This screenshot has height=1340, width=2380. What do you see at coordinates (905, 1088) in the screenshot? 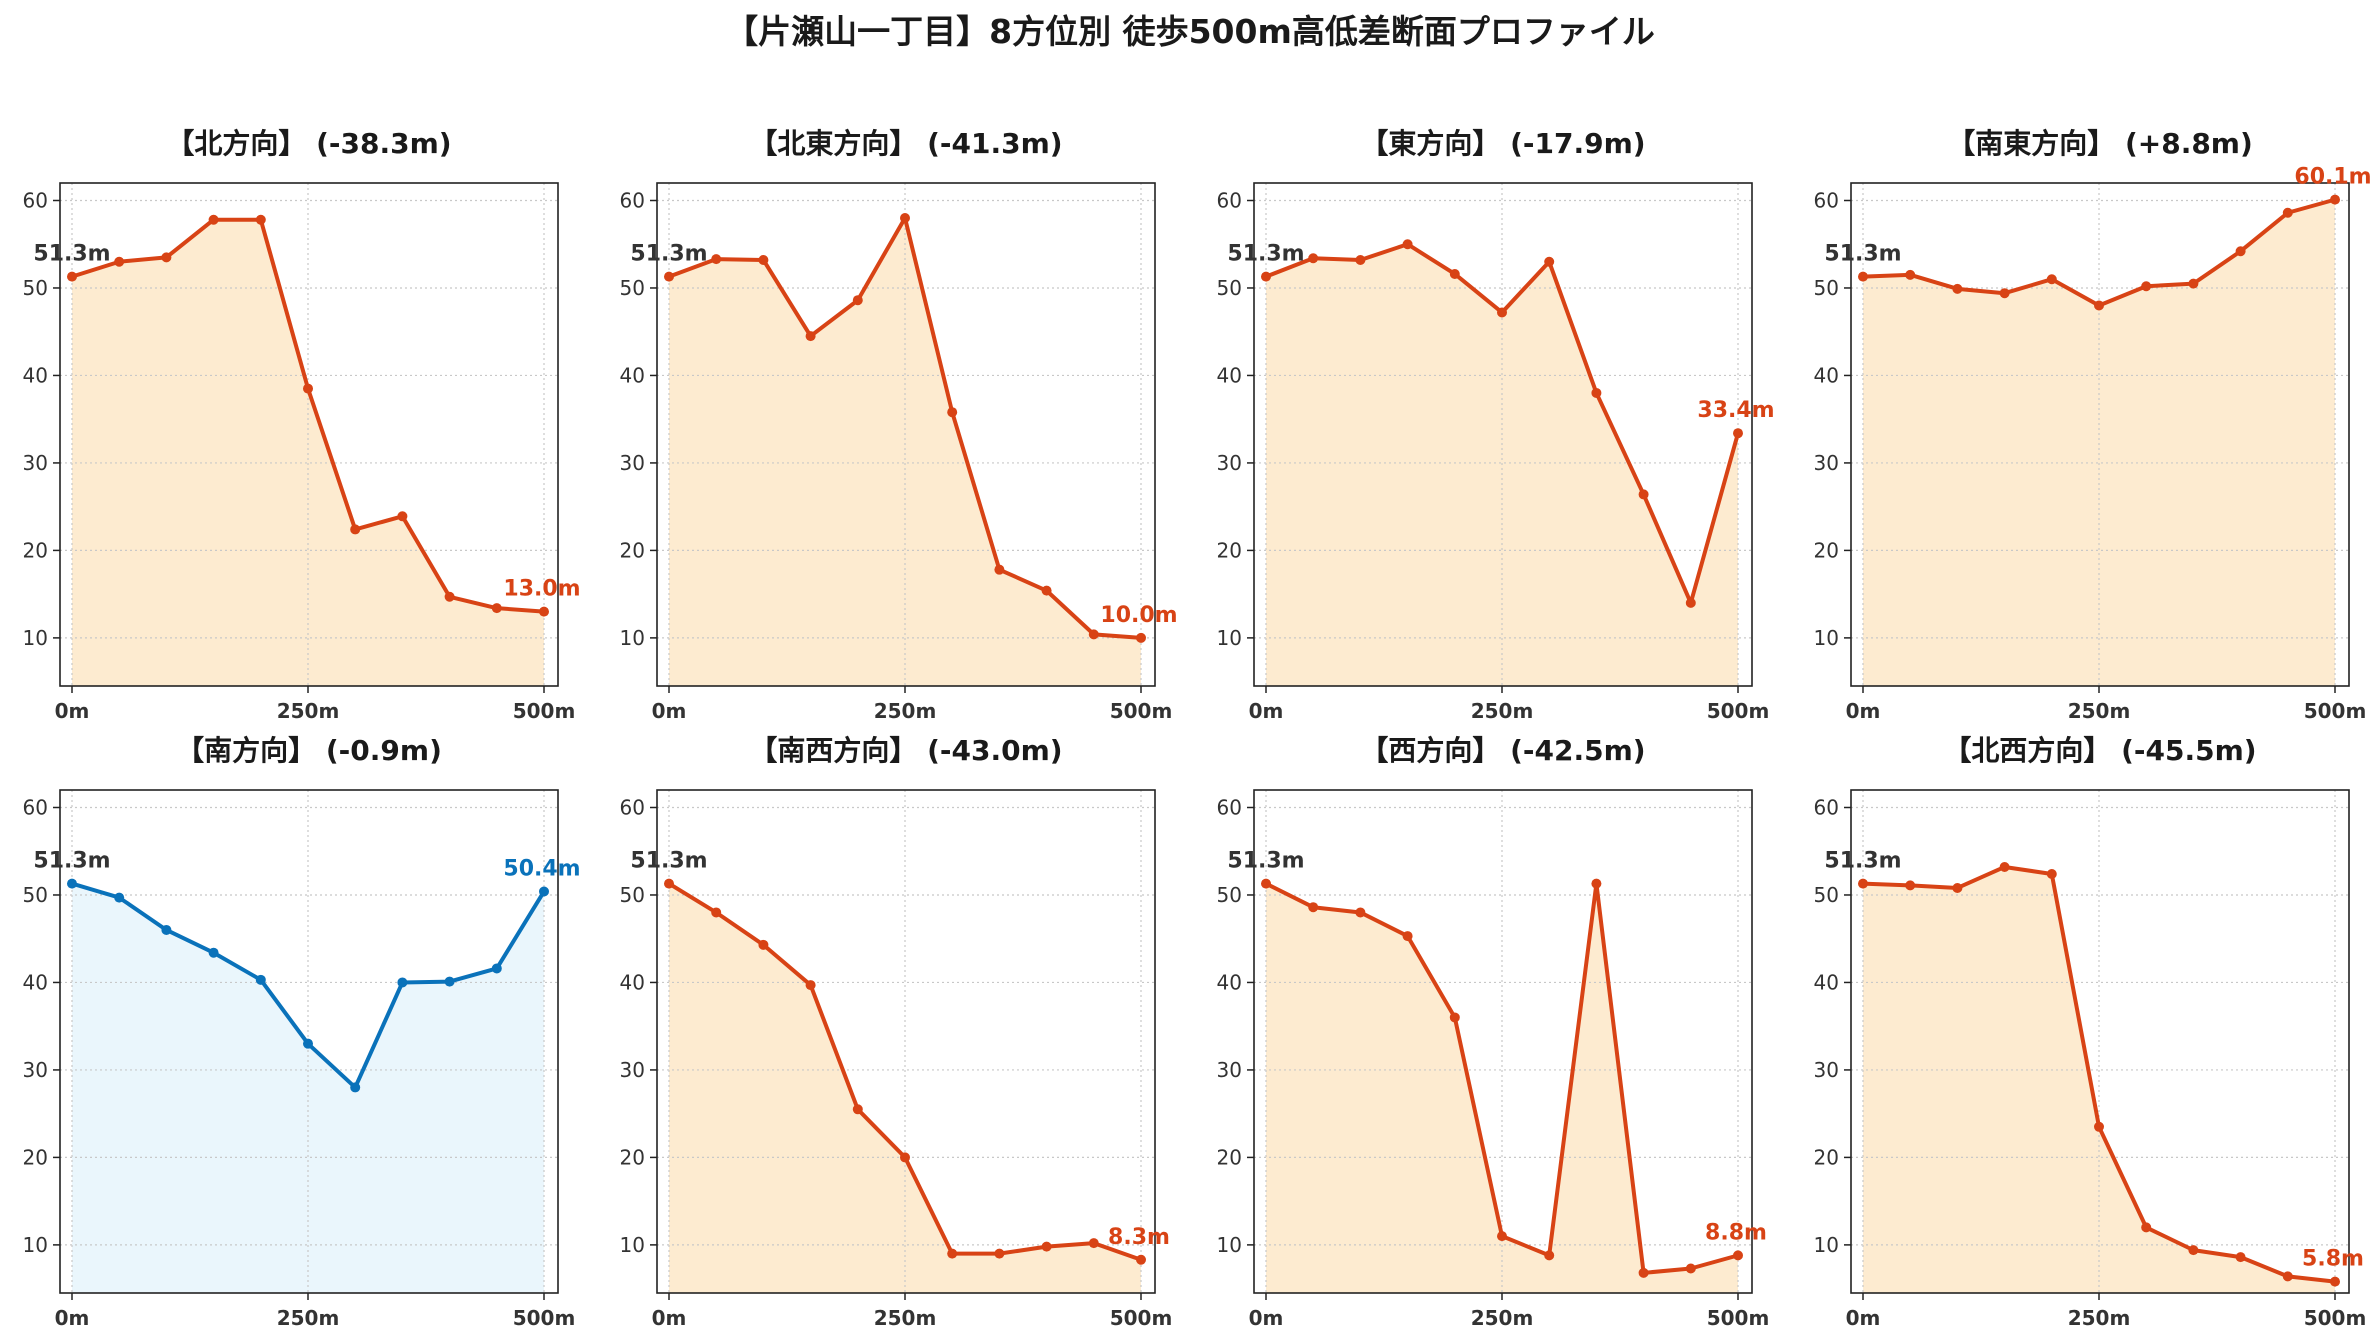
I see `profile-area-southwest` at bounding box center [905, 1088].